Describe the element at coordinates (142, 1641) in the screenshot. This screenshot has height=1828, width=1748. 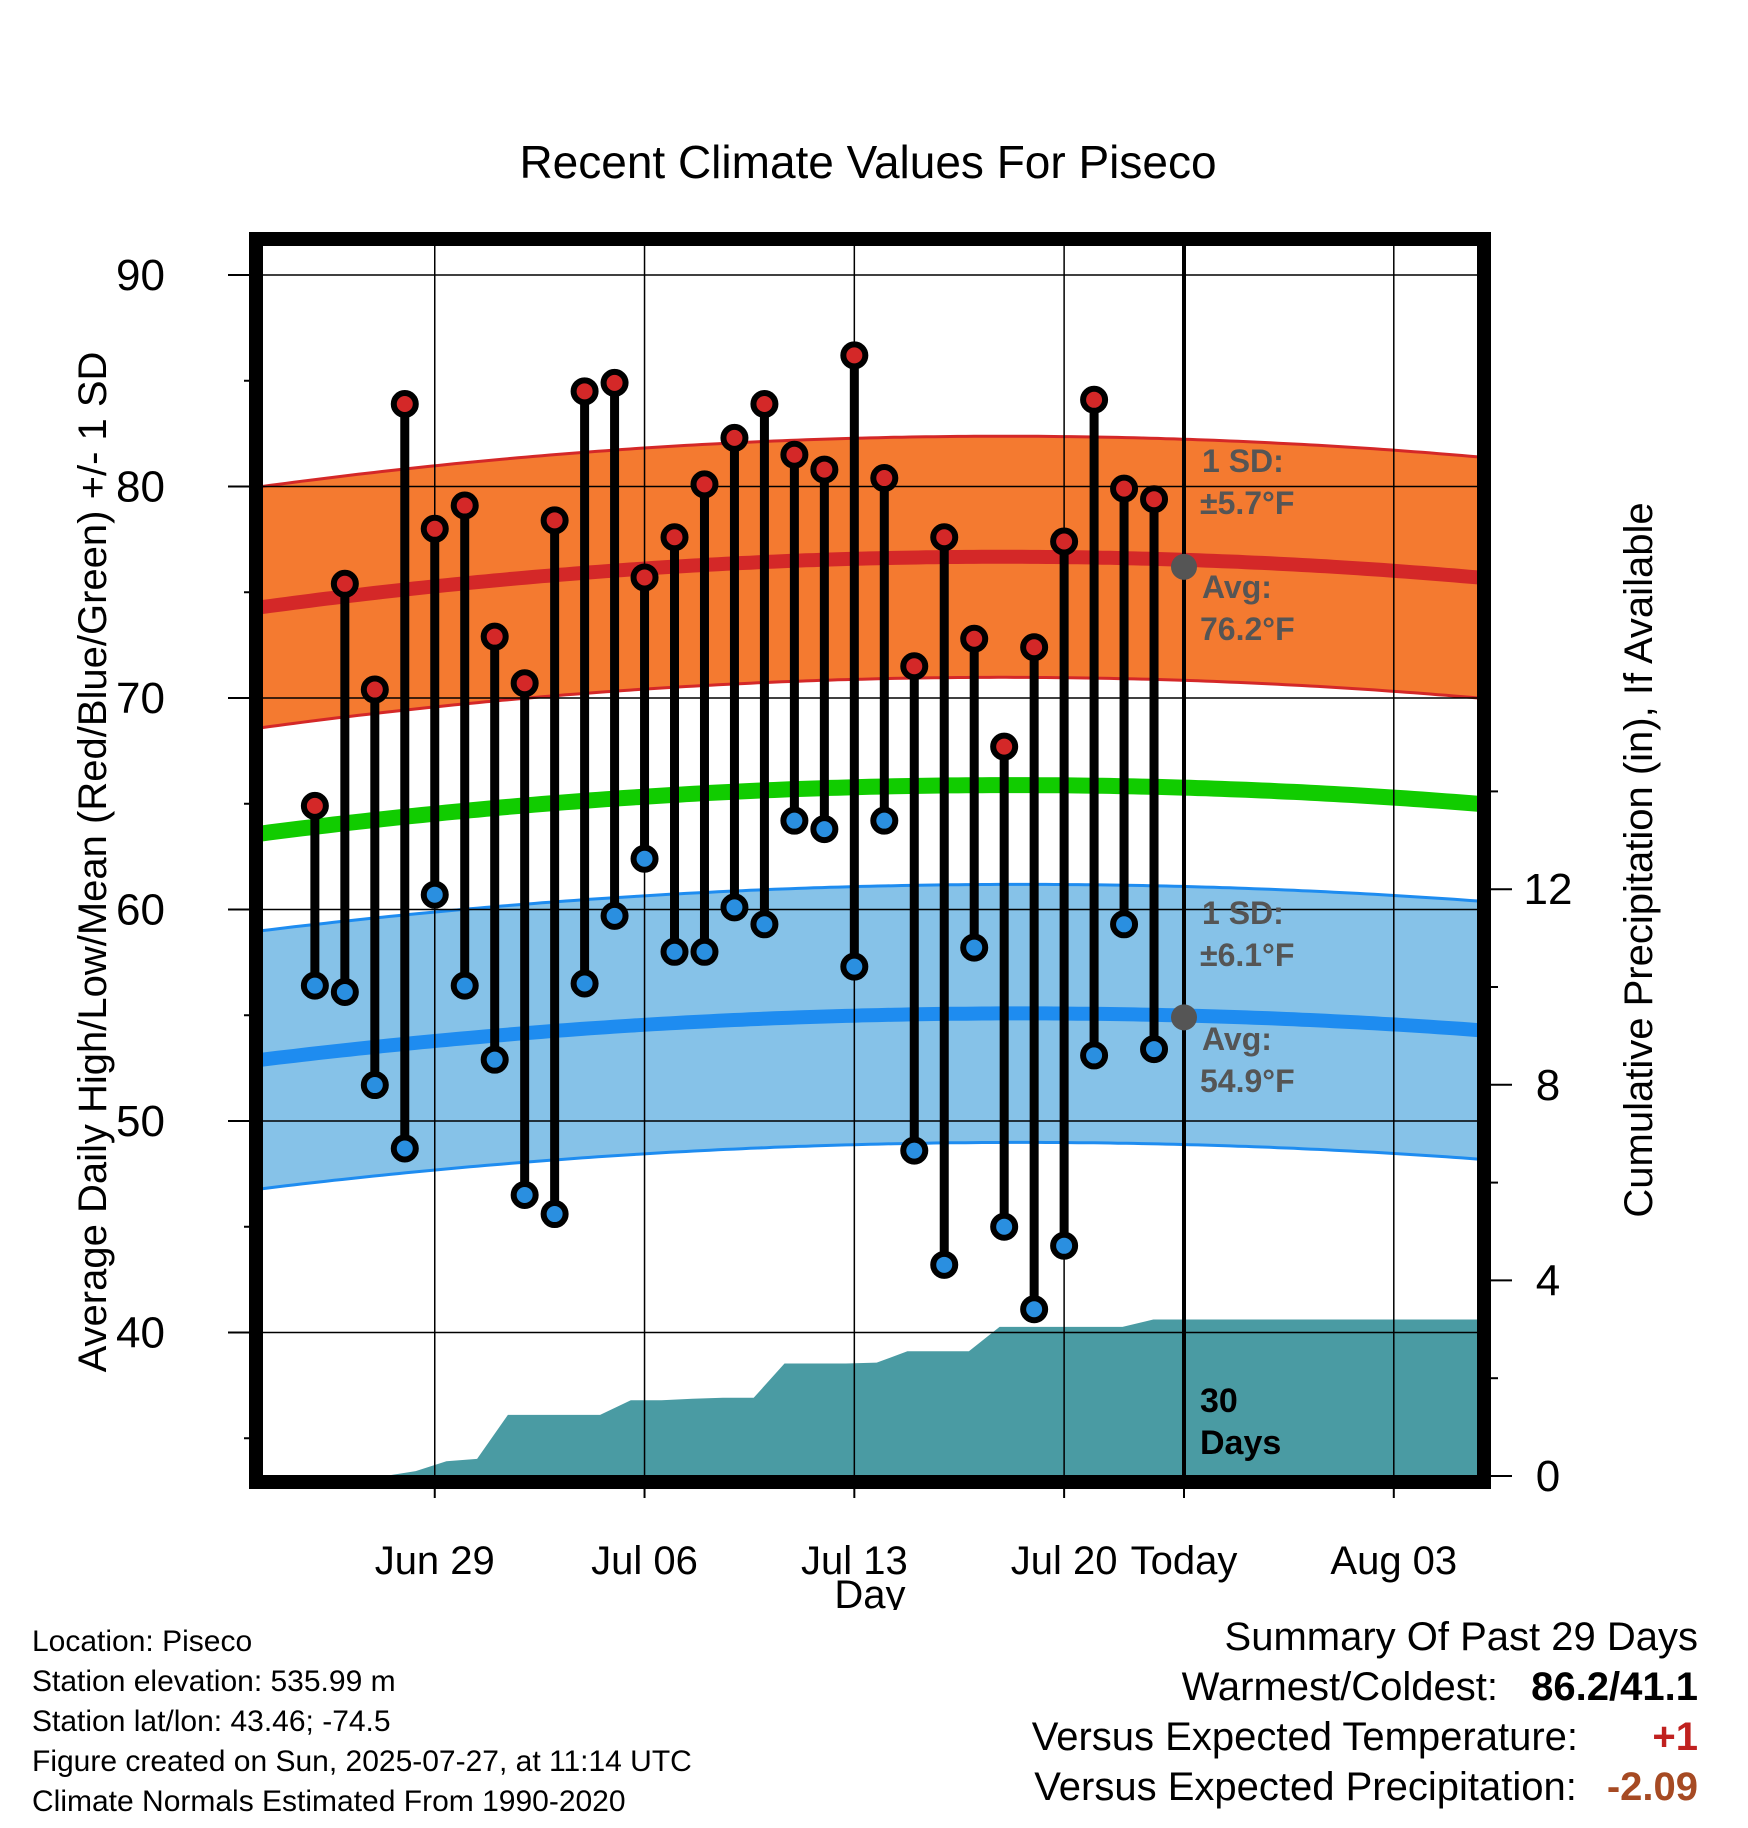
I see `location-text: Location: Piseco` at that location.